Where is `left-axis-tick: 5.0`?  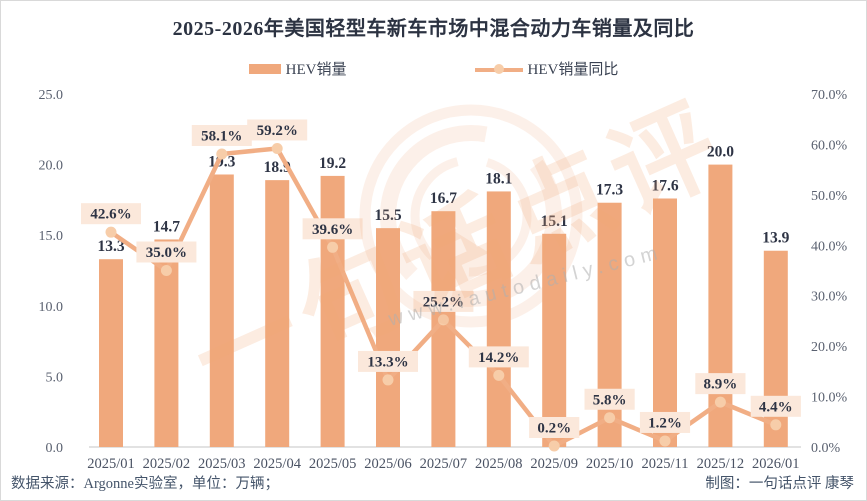
left-axis-tick: 5.0 is located at coordinates (55, 377).